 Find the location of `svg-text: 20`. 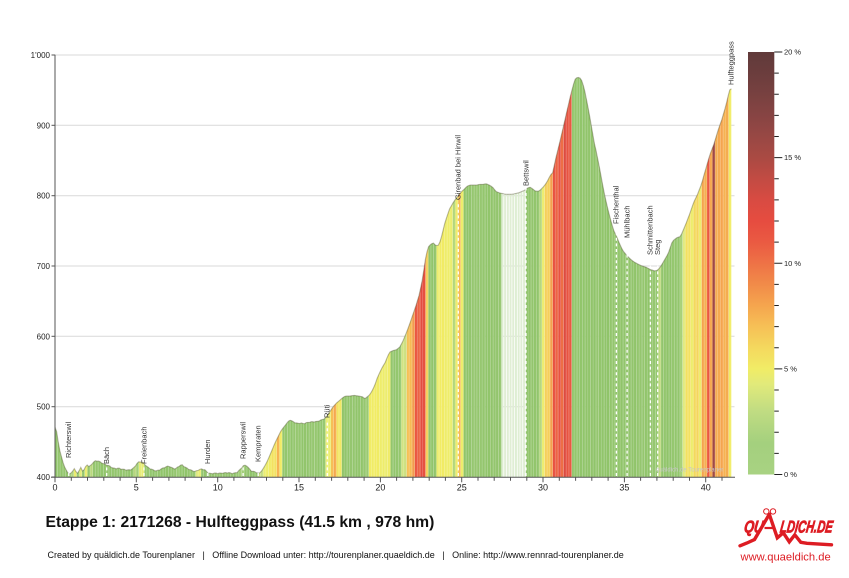

svg-text: 20 is located at coordinates (380, 488).